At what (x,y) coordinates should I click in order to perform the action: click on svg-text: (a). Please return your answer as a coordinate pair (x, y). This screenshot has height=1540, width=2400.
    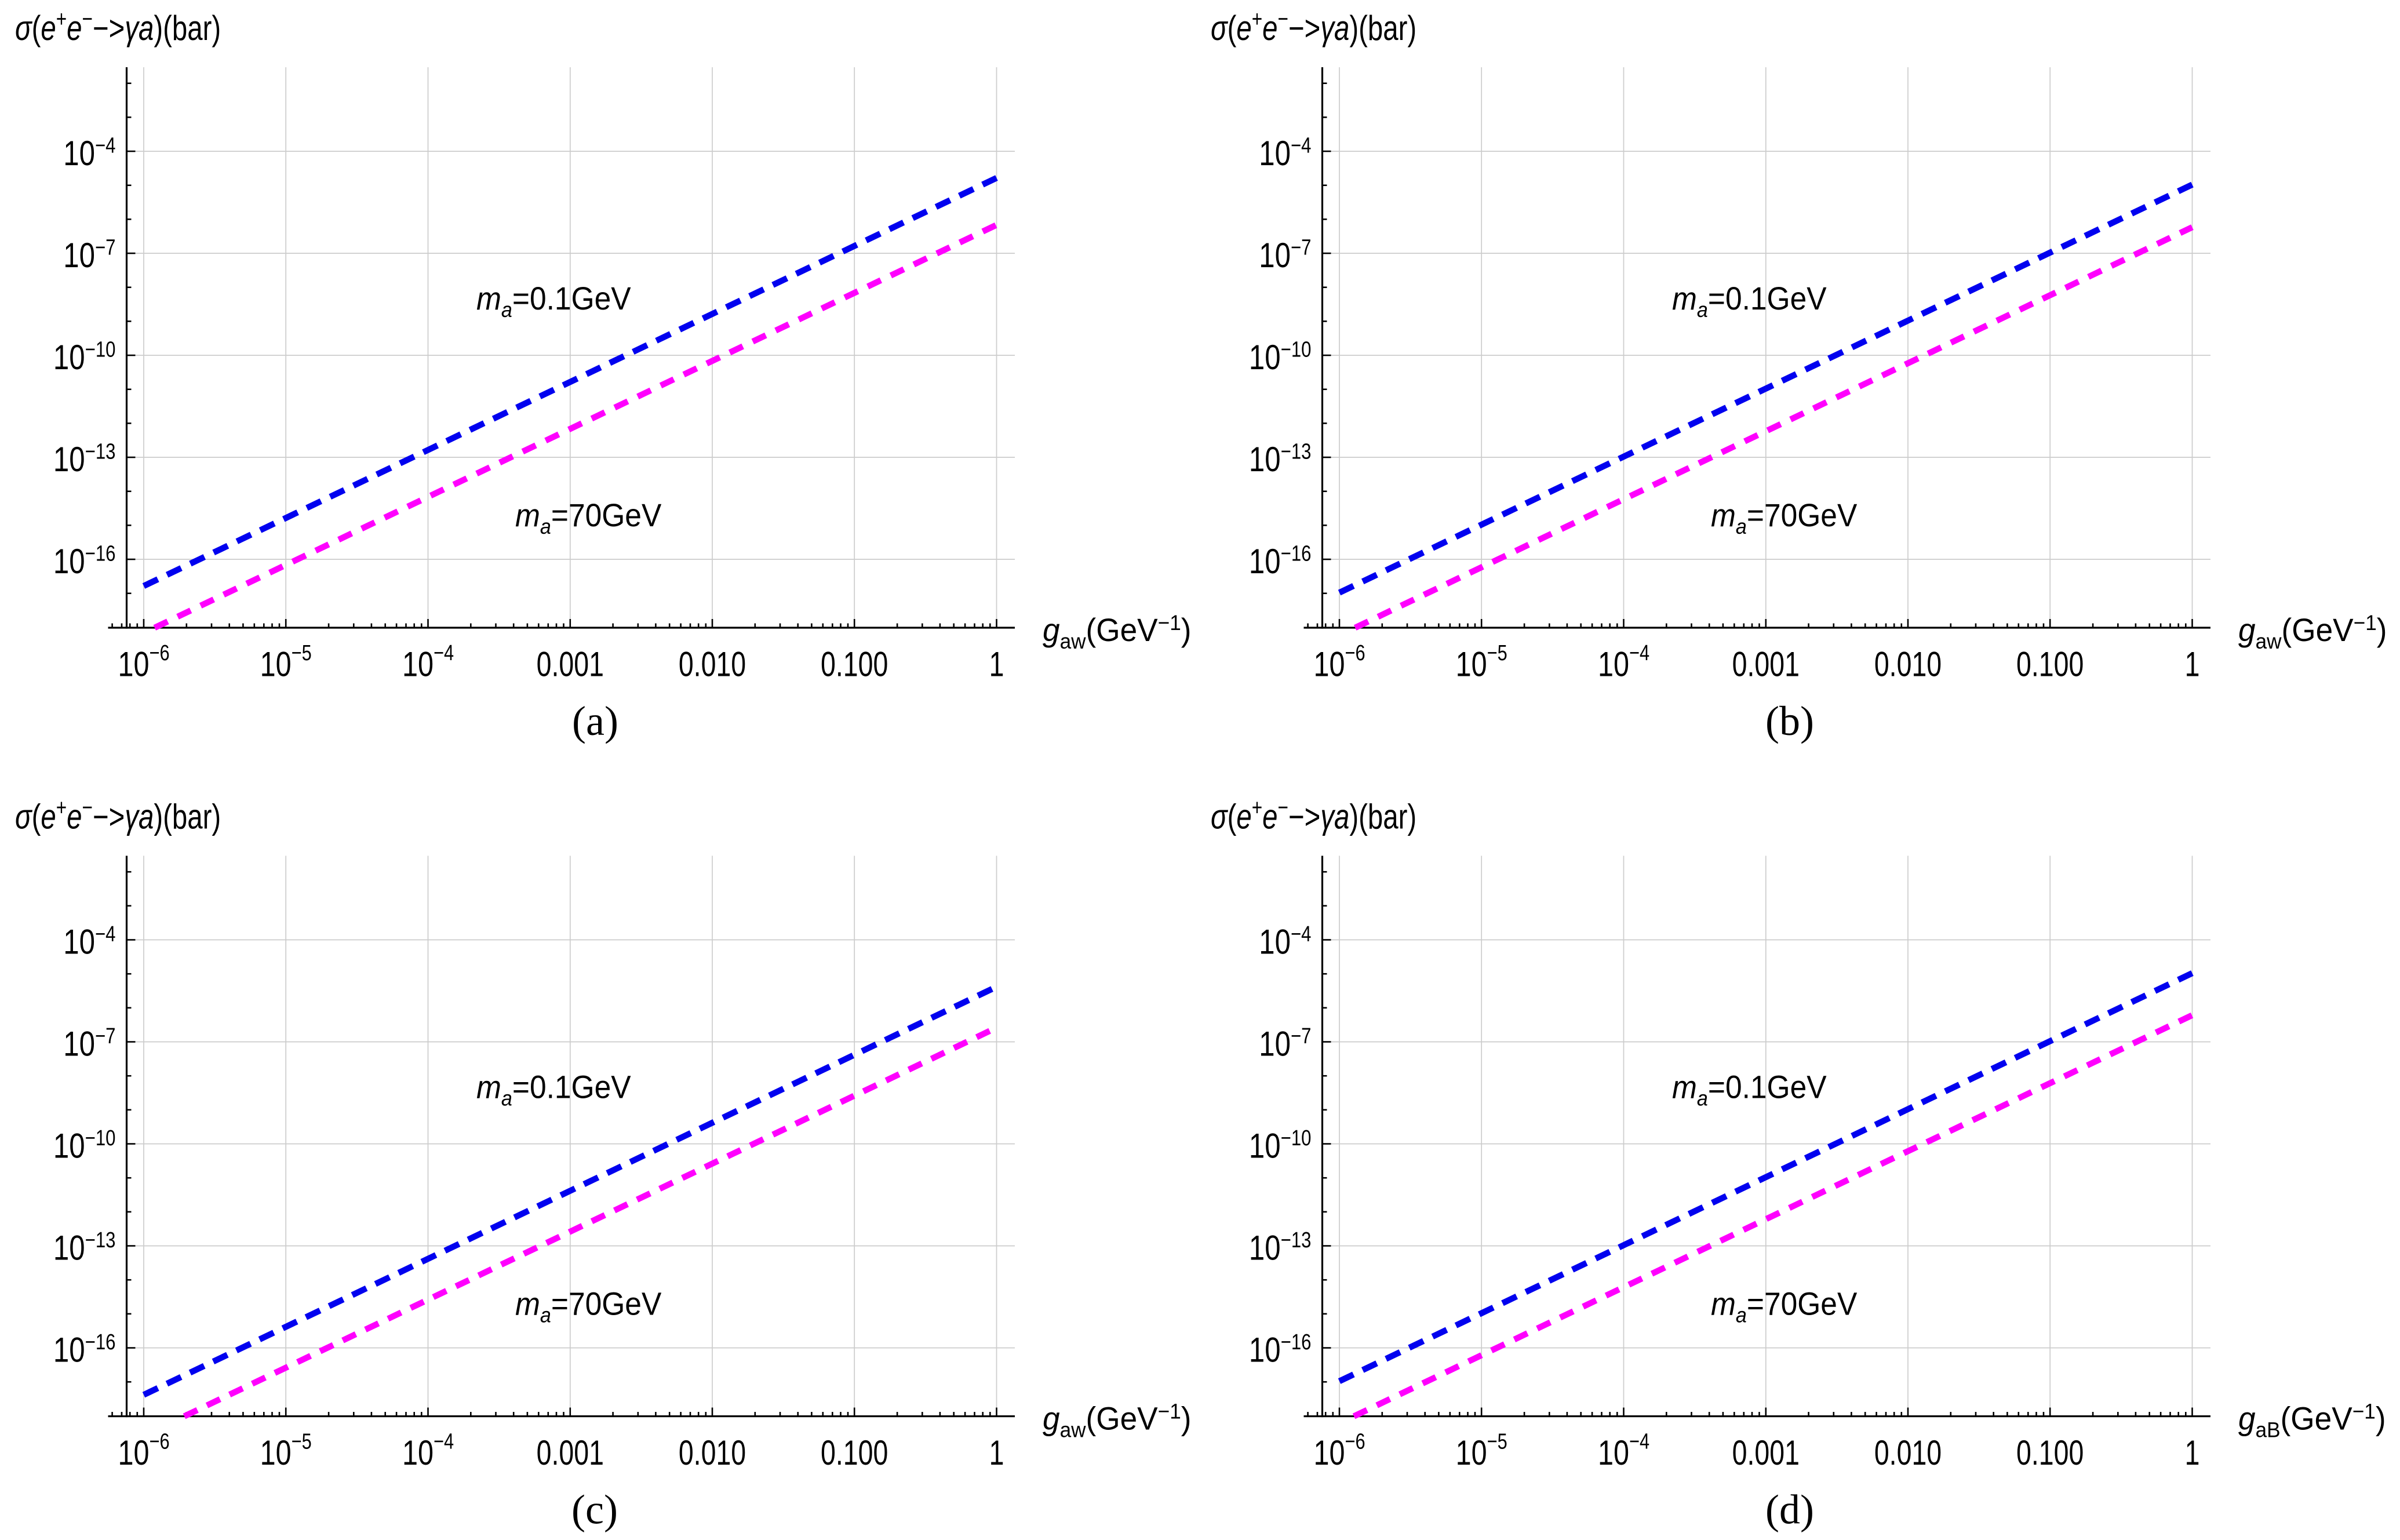
    Looking at the image, I should click on (595, 721).